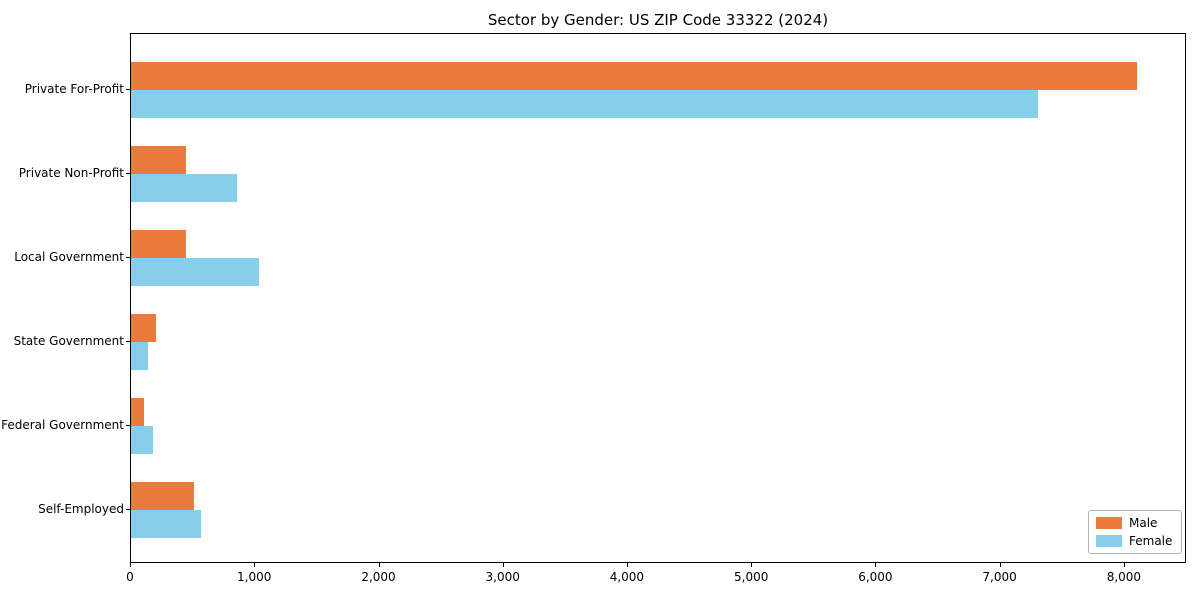 This screenshot has height=600, width=1200. What do you see at coordinates (254, 577) in the screenshot?
I see `x-axis-tick-label-1: 1,000` at bounding box center [254, 577].